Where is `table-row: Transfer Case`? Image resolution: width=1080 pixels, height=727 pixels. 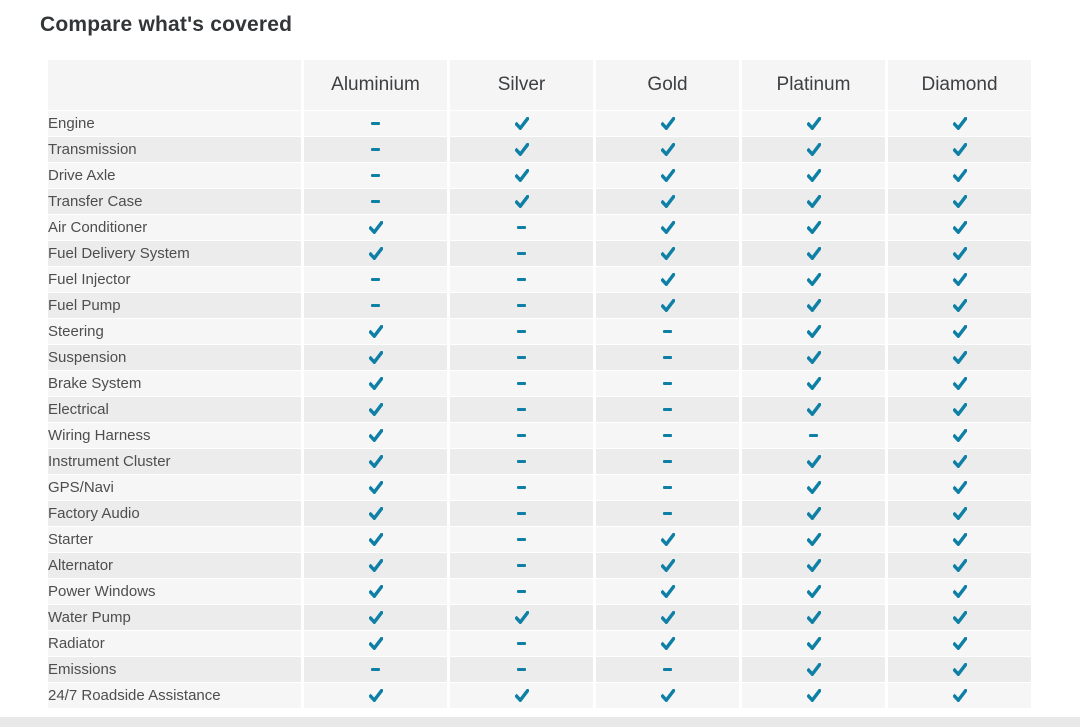
table-row: Transfer Case is located at coordinates (539, 201).